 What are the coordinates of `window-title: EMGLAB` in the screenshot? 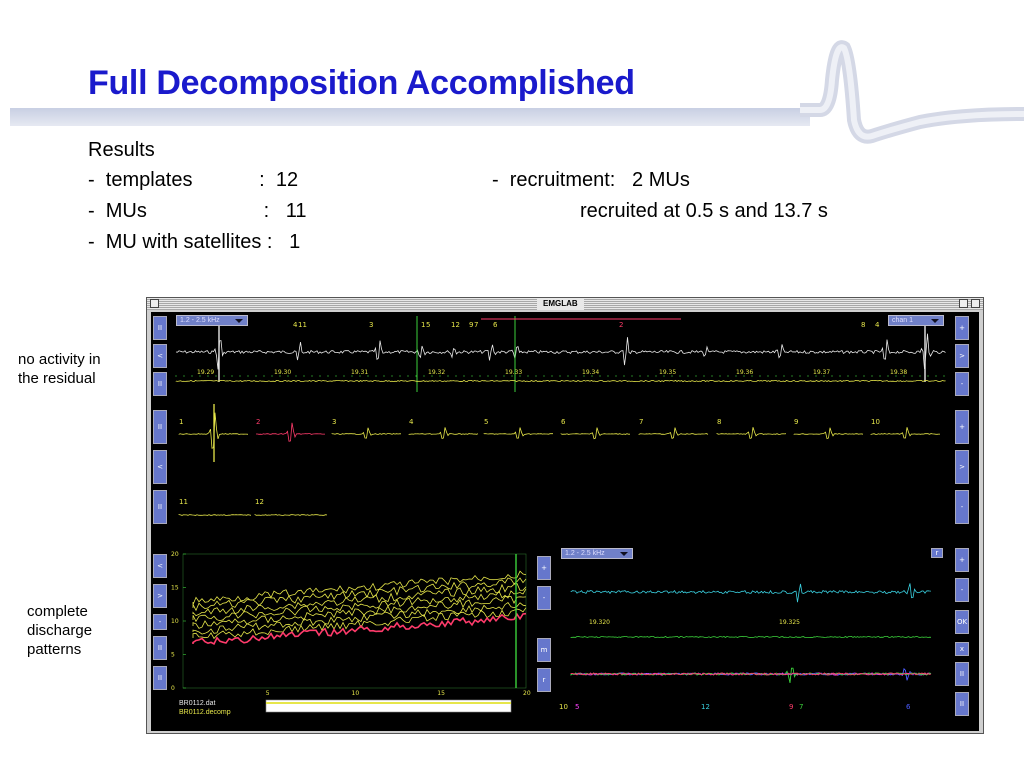 It's located at (560, 304).